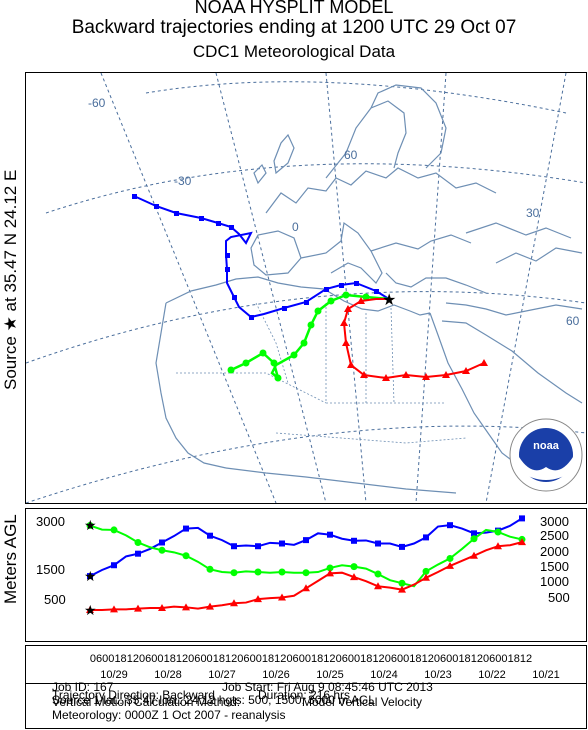  What do you see at coordinates (492, 675) in the screenshot?
I see `date-tick-label: 10/22` at bounding box center [492, 675].